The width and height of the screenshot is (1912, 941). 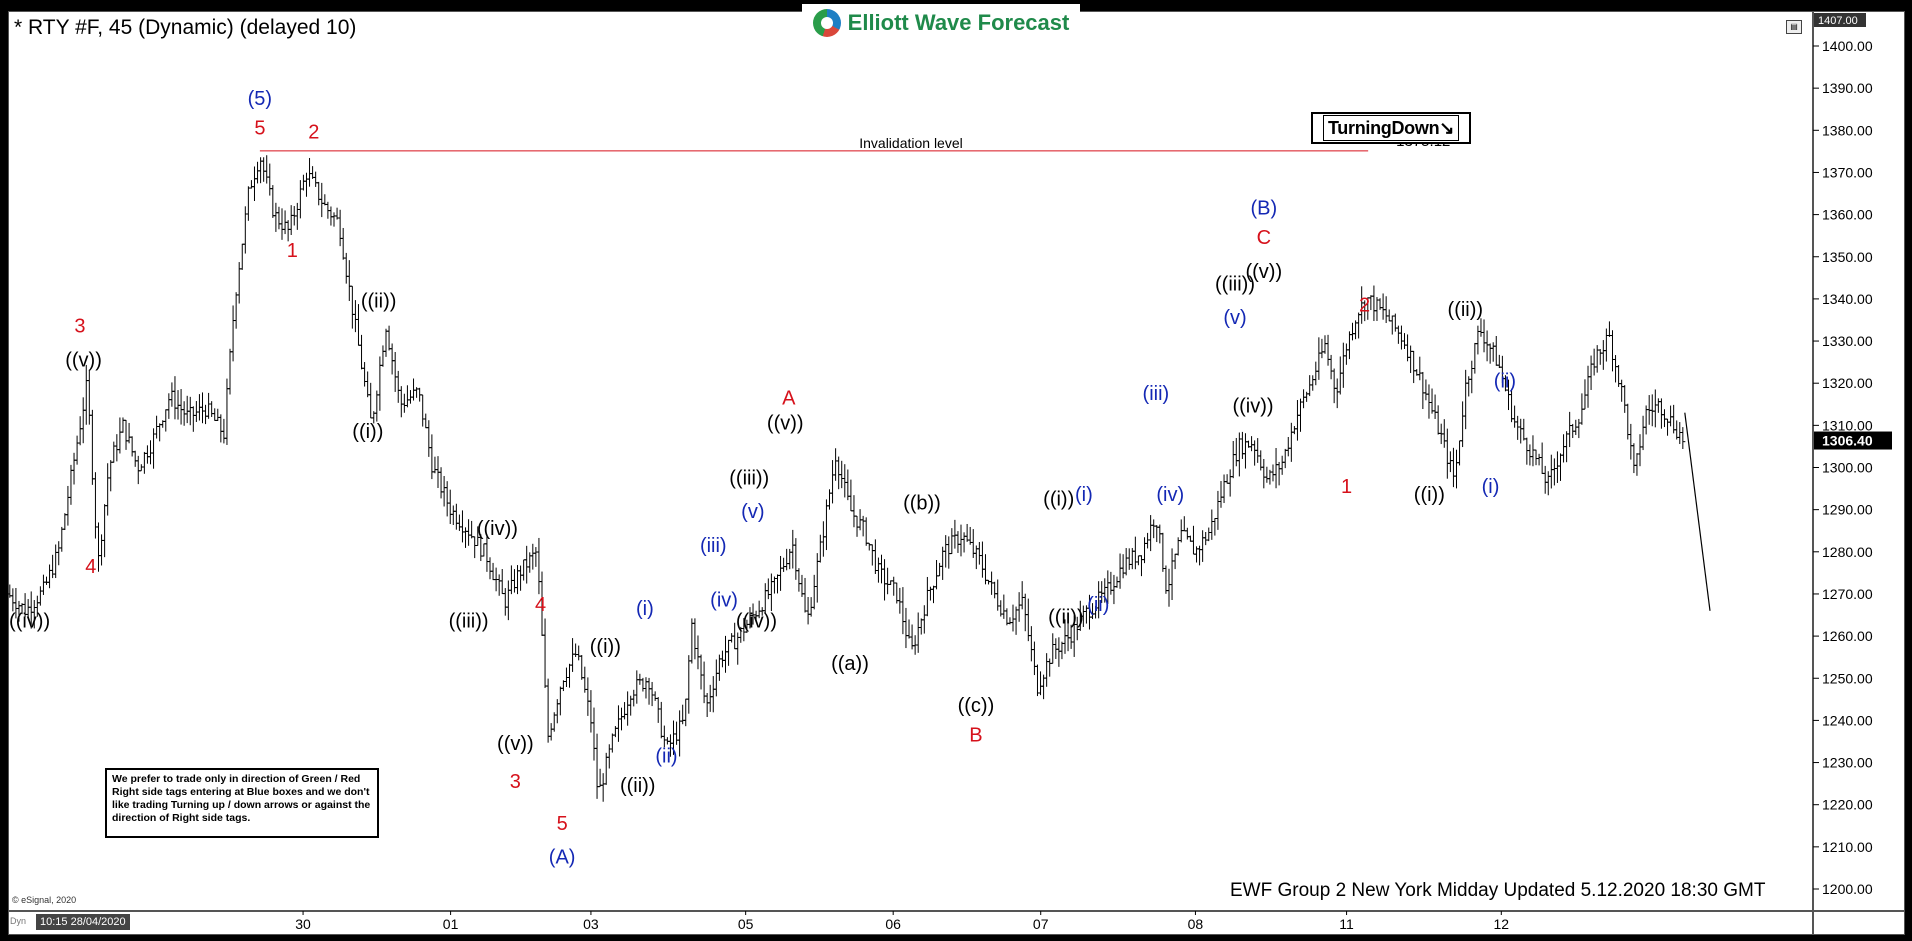 I want to click on y-tick-label: 1320.00, so click(x=1847, y=383).